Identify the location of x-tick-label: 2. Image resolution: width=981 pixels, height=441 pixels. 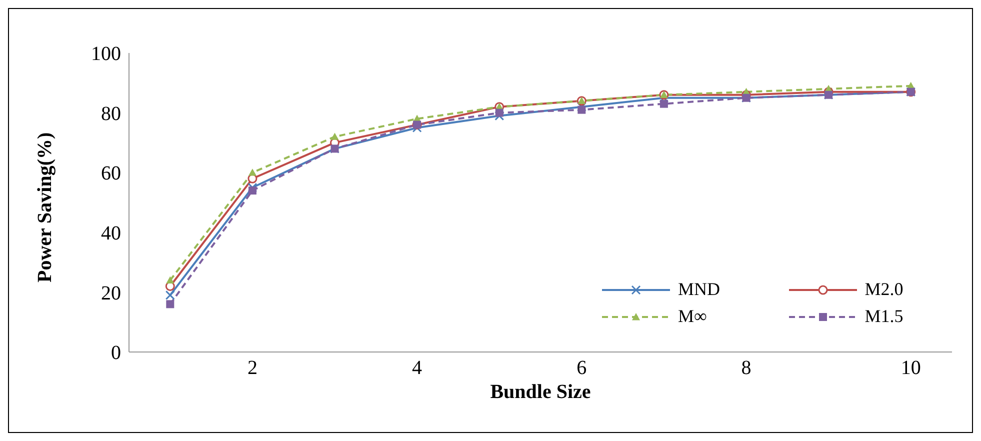
(252, 368).